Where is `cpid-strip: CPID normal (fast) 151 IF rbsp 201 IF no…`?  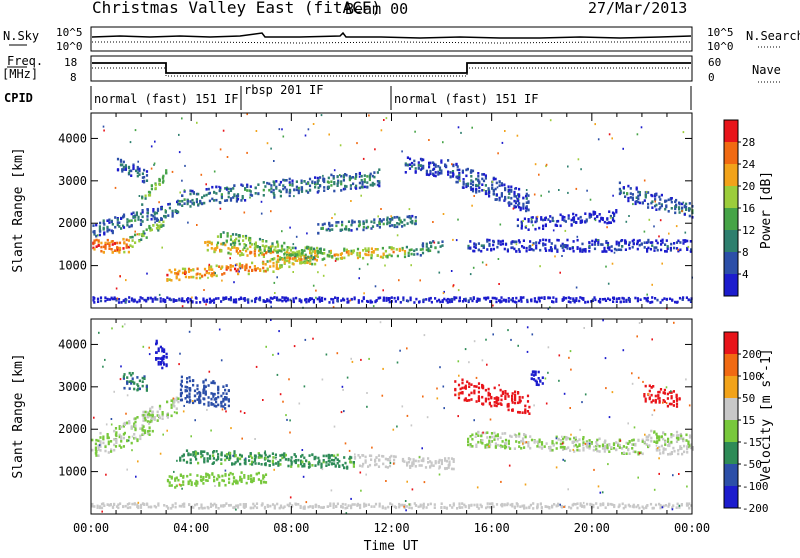
cpid-strip: CPID normal (fast) 151 IF rbsp 201 IF no… is located at coordinates (347, 96).